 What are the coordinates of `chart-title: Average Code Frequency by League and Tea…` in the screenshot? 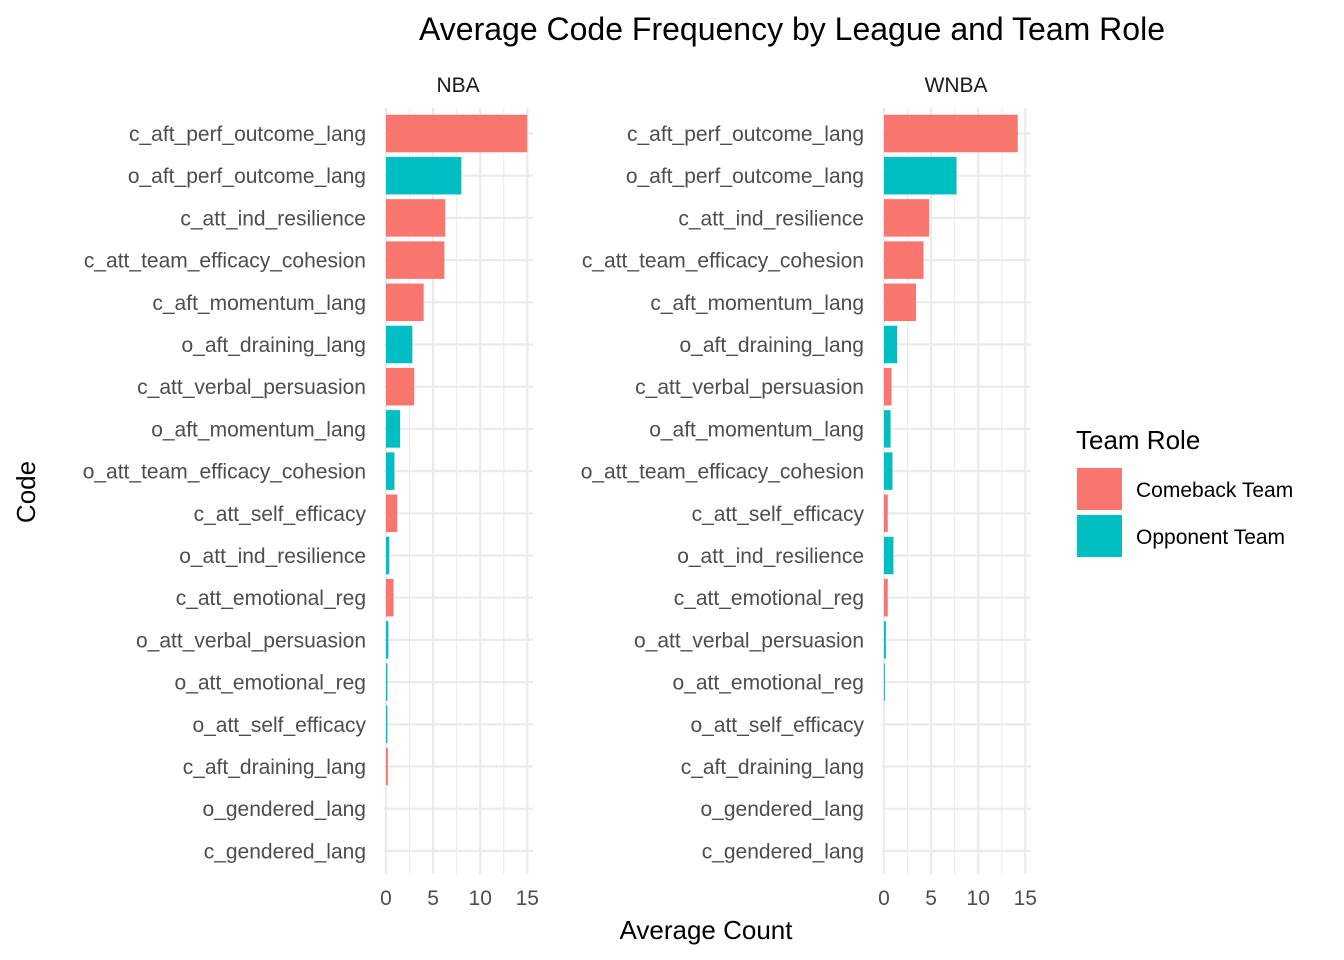 It's located at (792, 29).